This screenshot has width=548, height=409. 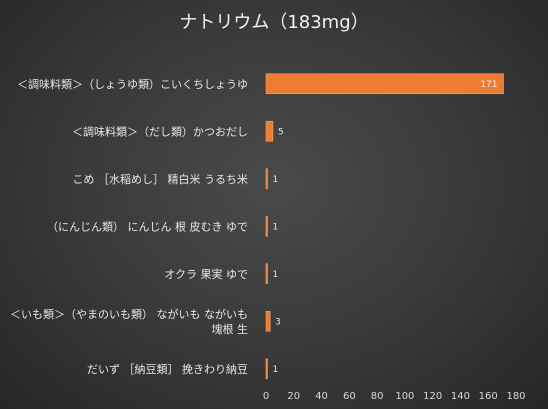 What do you see at coordinates (167, 369) in the screenshot?
I see `category-label: だいず ［納豆類］ 挽きわり納豆` at bounding box center [167, 369].